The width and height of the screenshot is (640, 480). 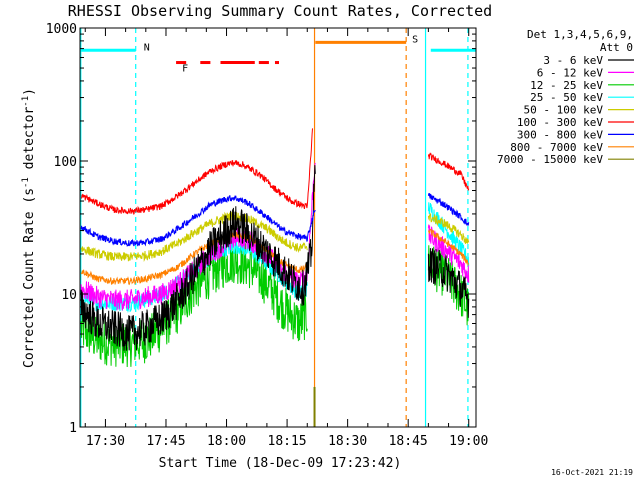 What do you see at coordinates (185, 69) in the screenshot?
I see `flare-flag-label: F` at bounding box center [185, 69].